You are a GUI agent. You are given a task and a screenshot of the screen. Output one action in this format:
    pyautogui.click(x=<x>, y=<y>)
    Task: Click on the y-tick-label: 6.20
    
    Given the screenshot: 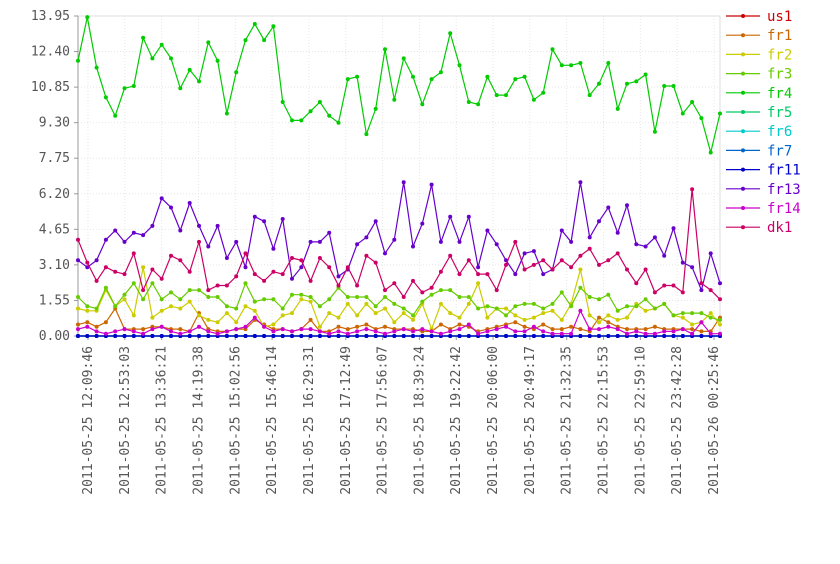 What is the action you would take?
    pyautogui.click(x=54, y=194)
    